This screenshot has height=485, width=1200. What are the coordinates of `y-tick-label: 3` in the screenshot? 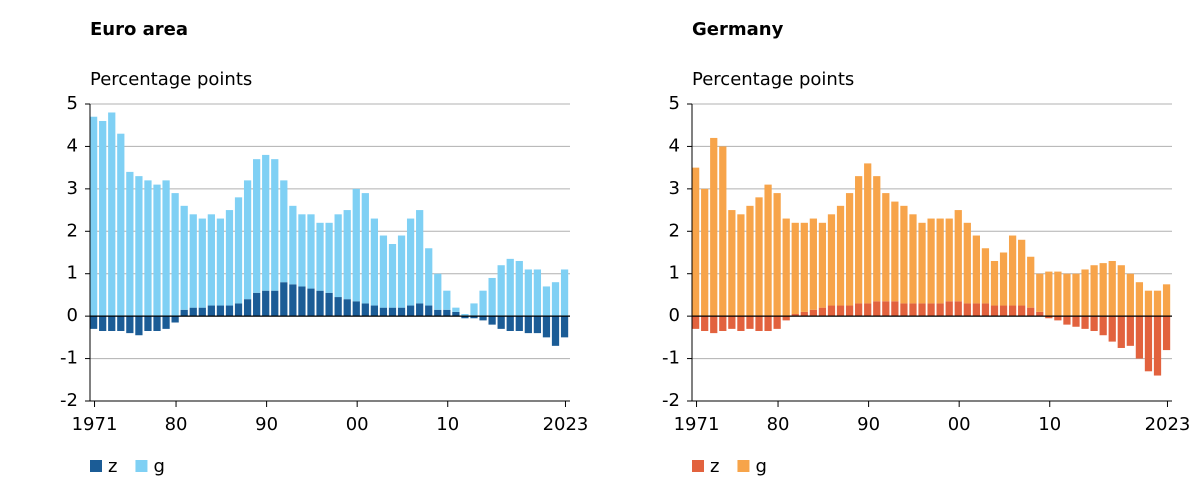 It's located at (674, 188).